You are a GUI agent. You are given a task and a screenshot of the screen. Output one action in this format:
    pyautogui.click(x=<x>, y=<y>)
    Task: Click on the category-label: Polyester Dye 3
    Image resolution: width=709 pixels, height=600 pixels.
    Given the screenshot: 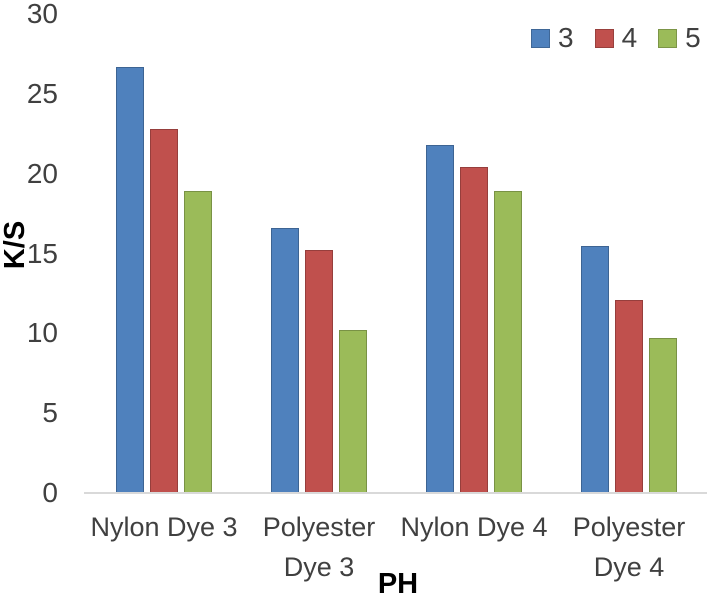 What is the action you would take?
    pyautogui.click(x=319, y=547)
    